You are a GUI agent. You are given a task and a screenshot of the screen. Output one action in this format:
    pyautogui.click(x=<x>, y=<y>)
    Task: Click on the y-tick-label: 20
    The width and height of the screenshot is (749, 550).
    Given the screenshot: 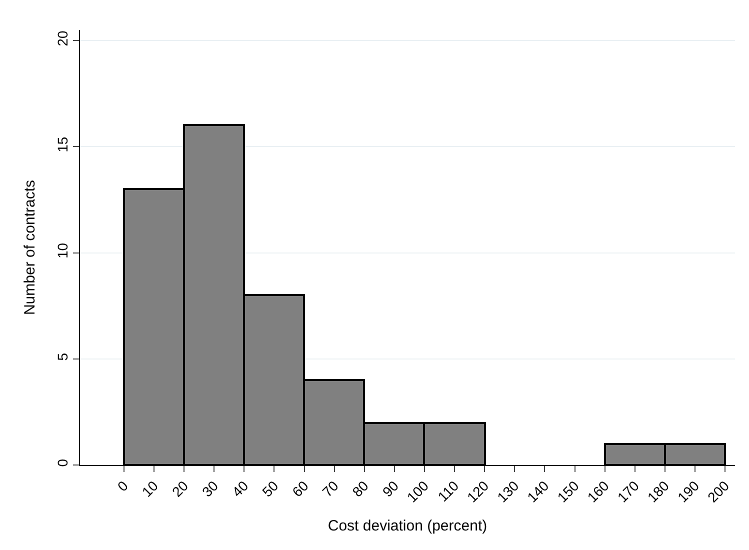 What is the action you would take?
    pyautogui.click(x=62, y=38)
    